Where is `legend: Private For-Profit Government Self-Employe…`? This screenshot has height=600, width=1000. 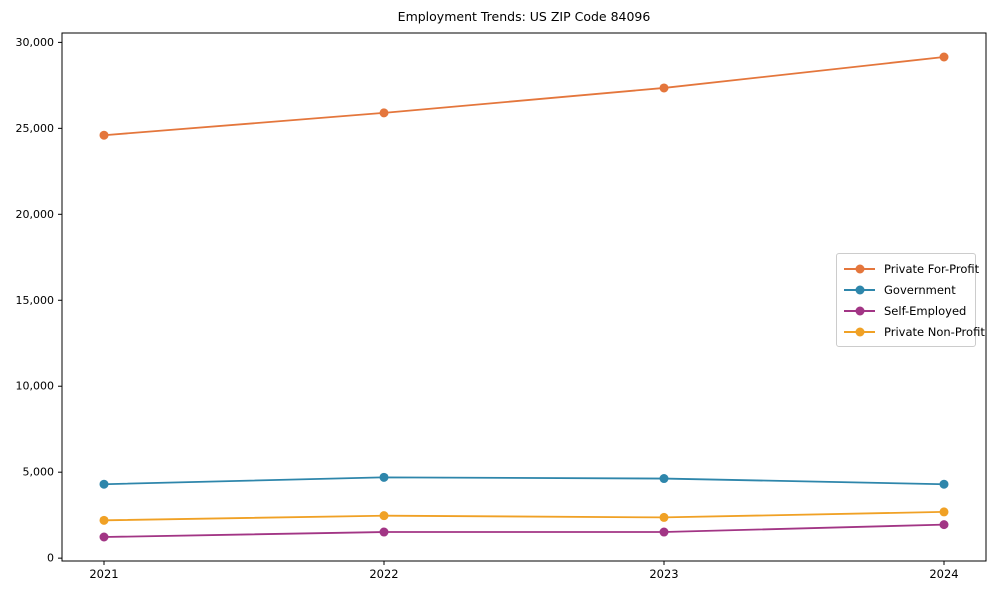 legend: Private For-Profit Government Self-Employe… is located at coordinates (910, 300).